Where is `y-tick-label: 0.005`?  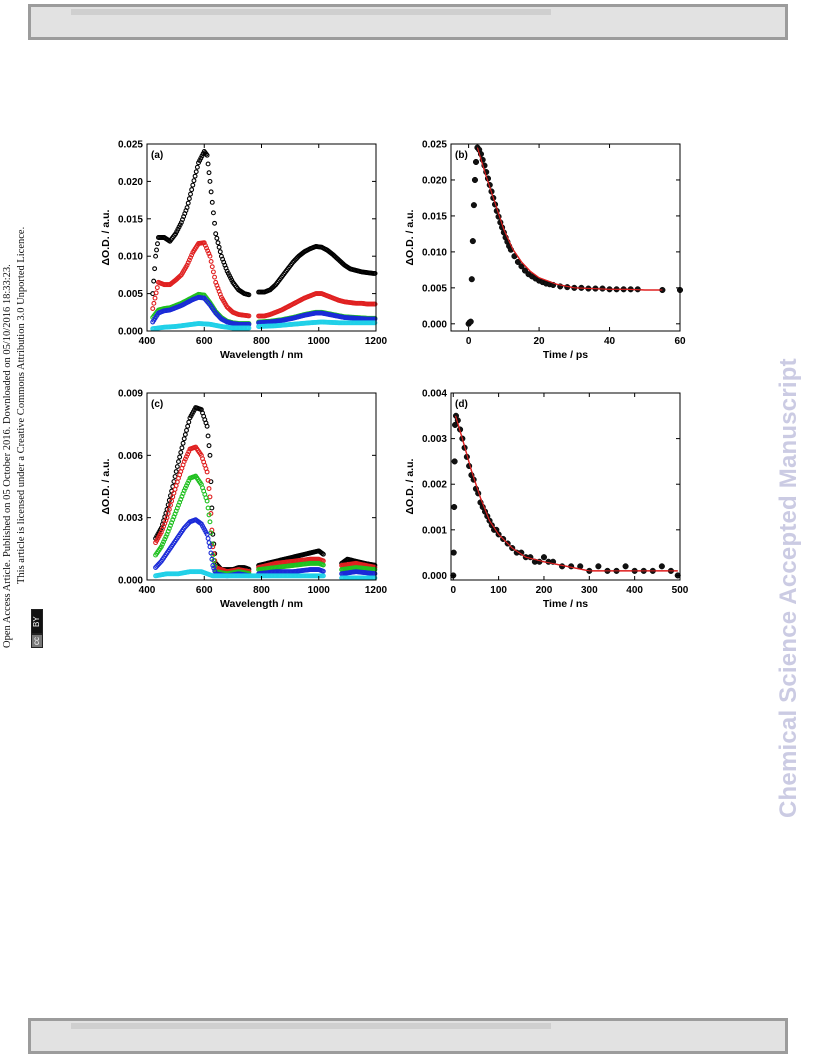
y-tick-label: 0.005 is located at coordinates (130, 294).